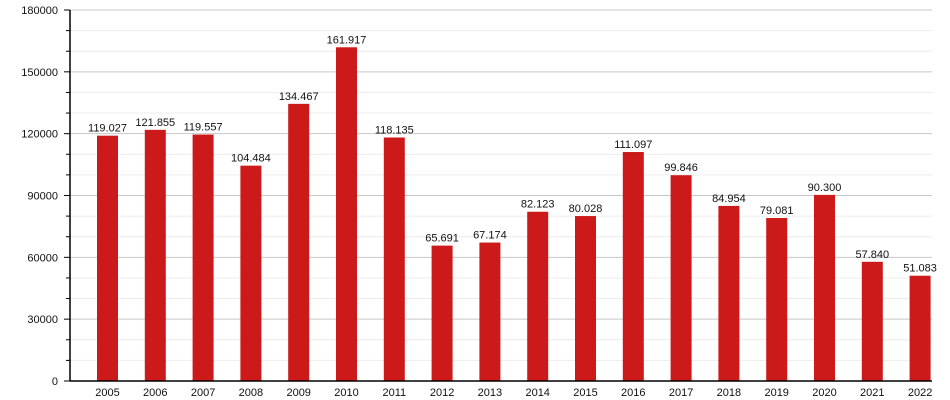  What do you see at coordinates (825, 188) in the screenshot?
I see `data-label: 90.300` at bounding box center [825, 188].